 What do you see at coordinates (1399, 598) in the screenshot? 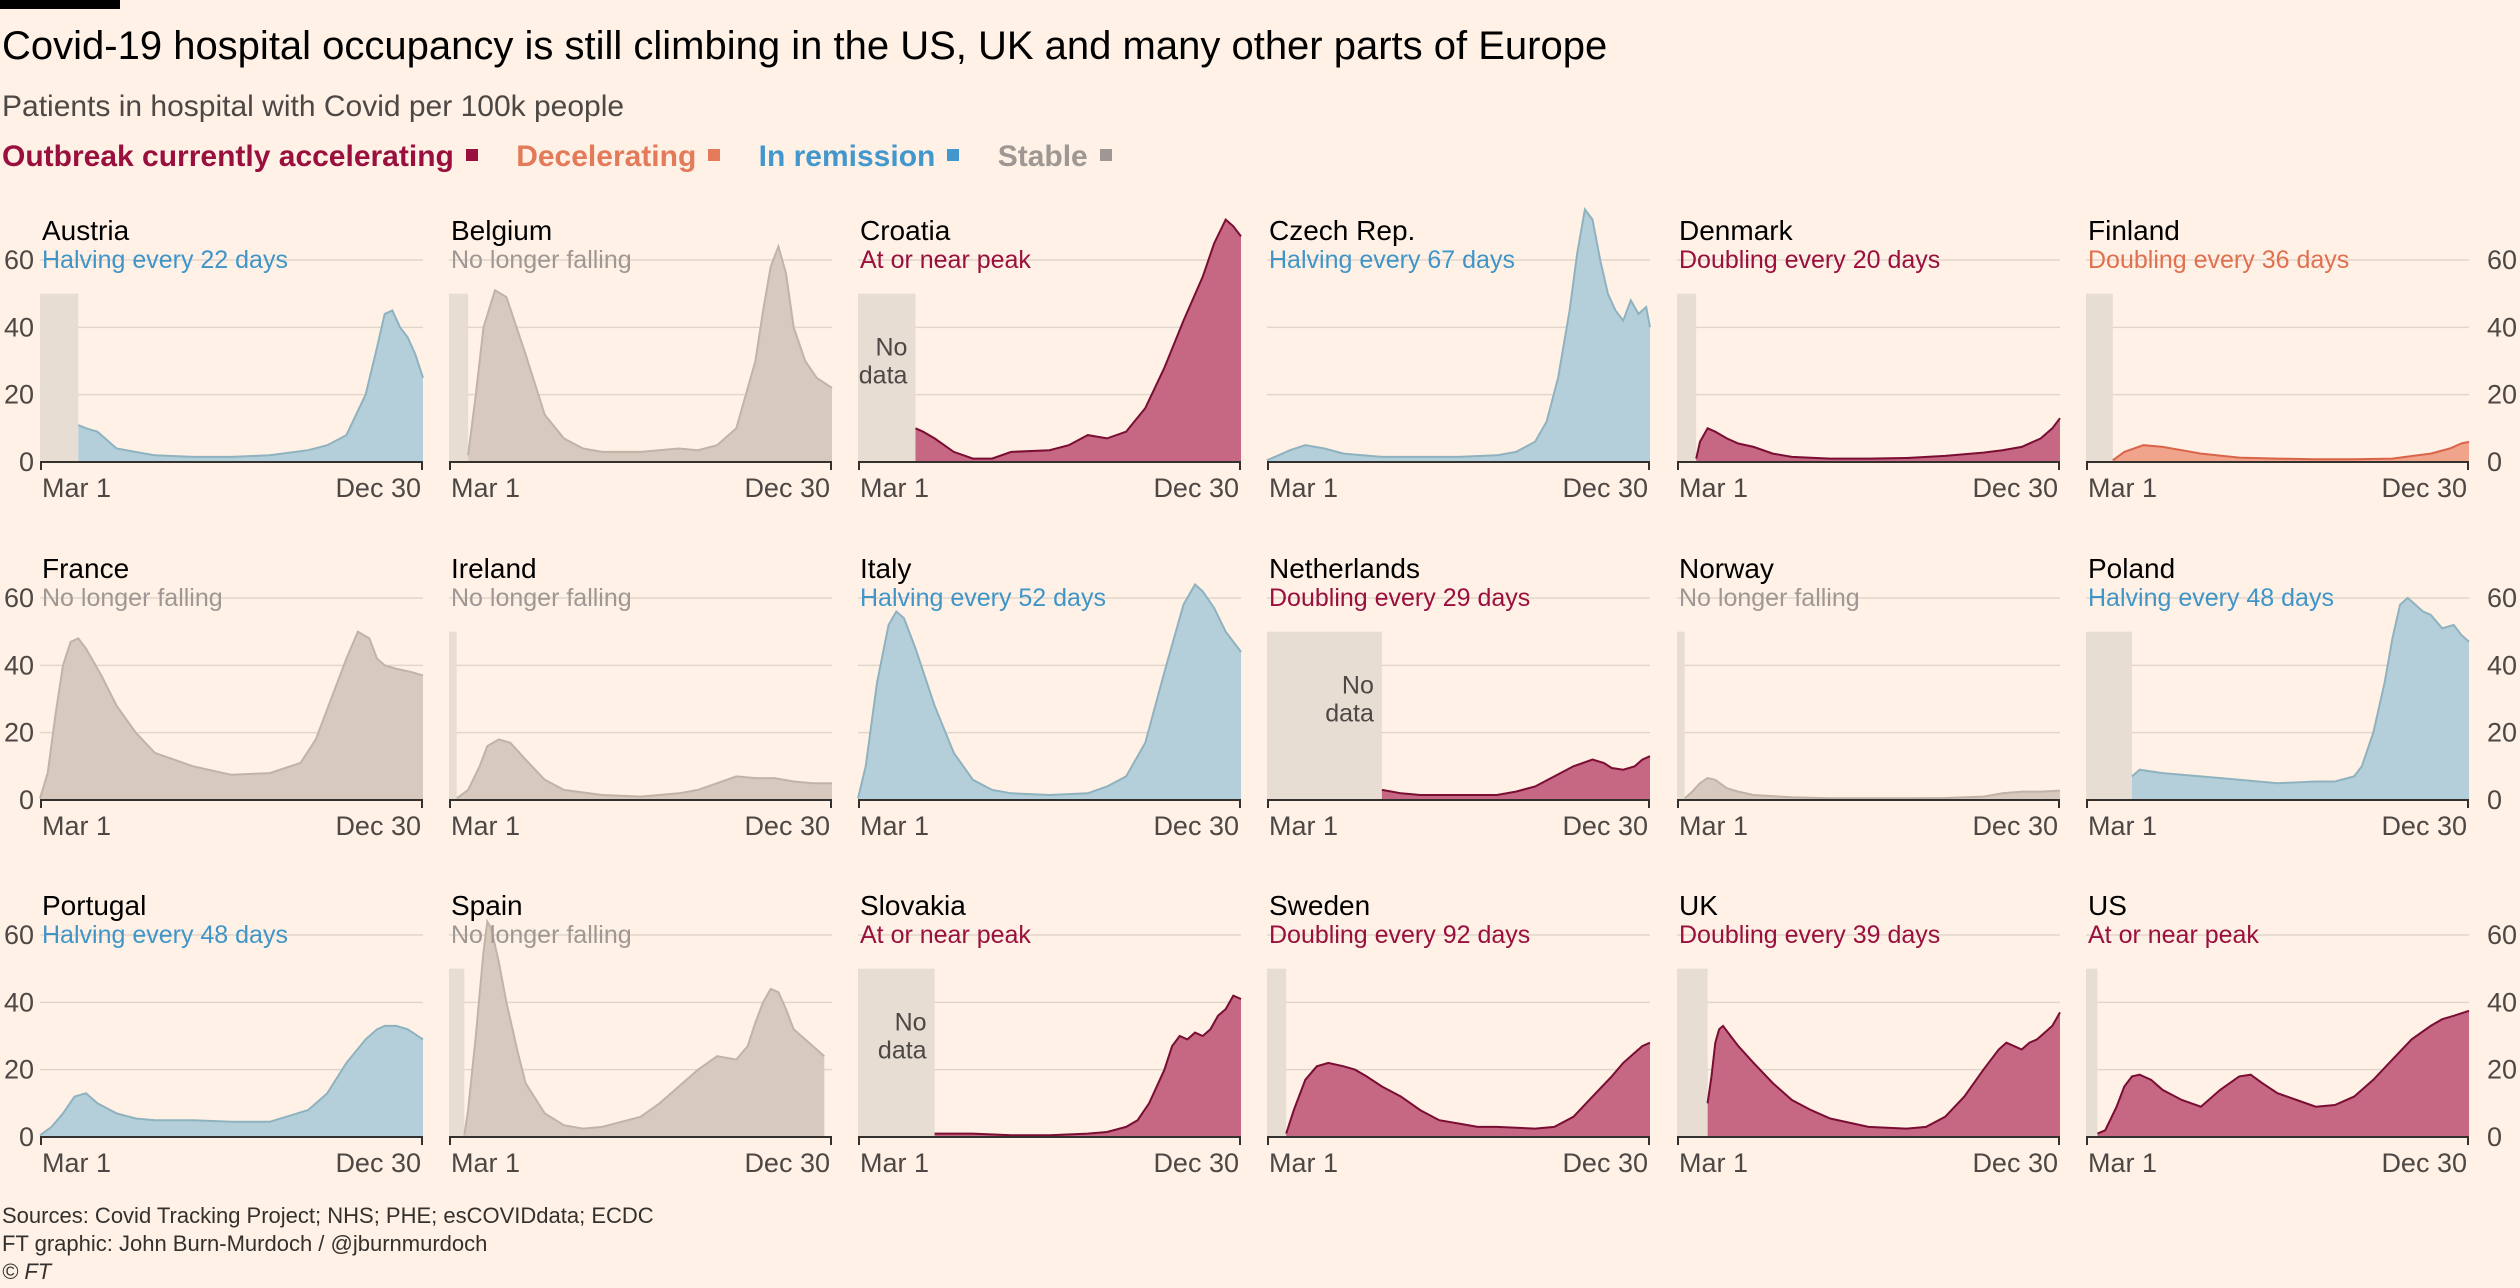
I see `panel-status: Doubling every 29 days` at bounding box center [1399, 598].